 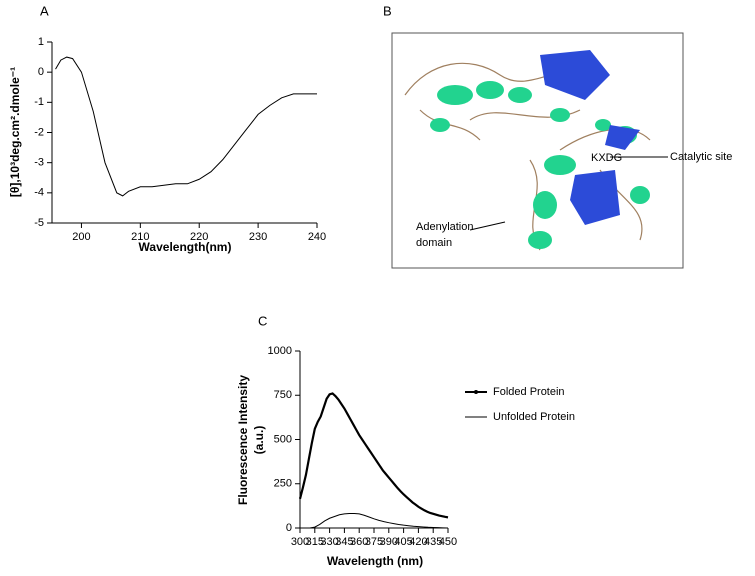 What do you see at coordinates (529, 392) in the screenshot?
I see `legend-label: Folded Protein` at bounding box center [529, 392].